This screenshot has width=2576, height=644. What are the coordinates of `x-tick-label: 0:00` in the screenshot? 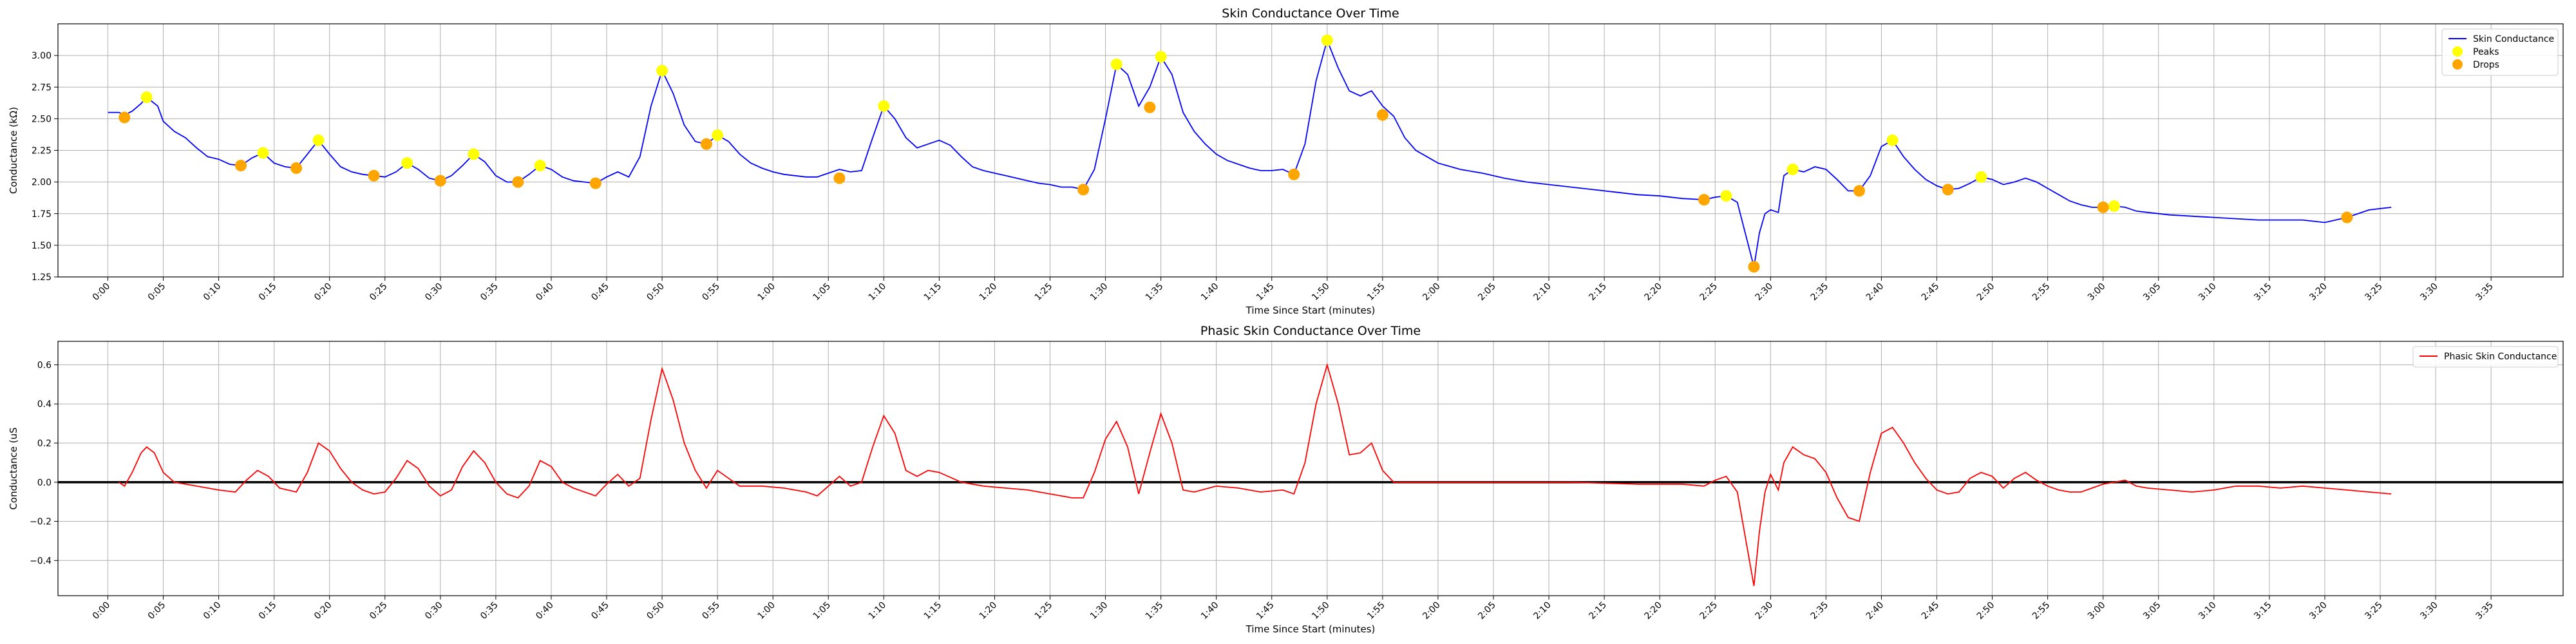 It's located at (102, 611).